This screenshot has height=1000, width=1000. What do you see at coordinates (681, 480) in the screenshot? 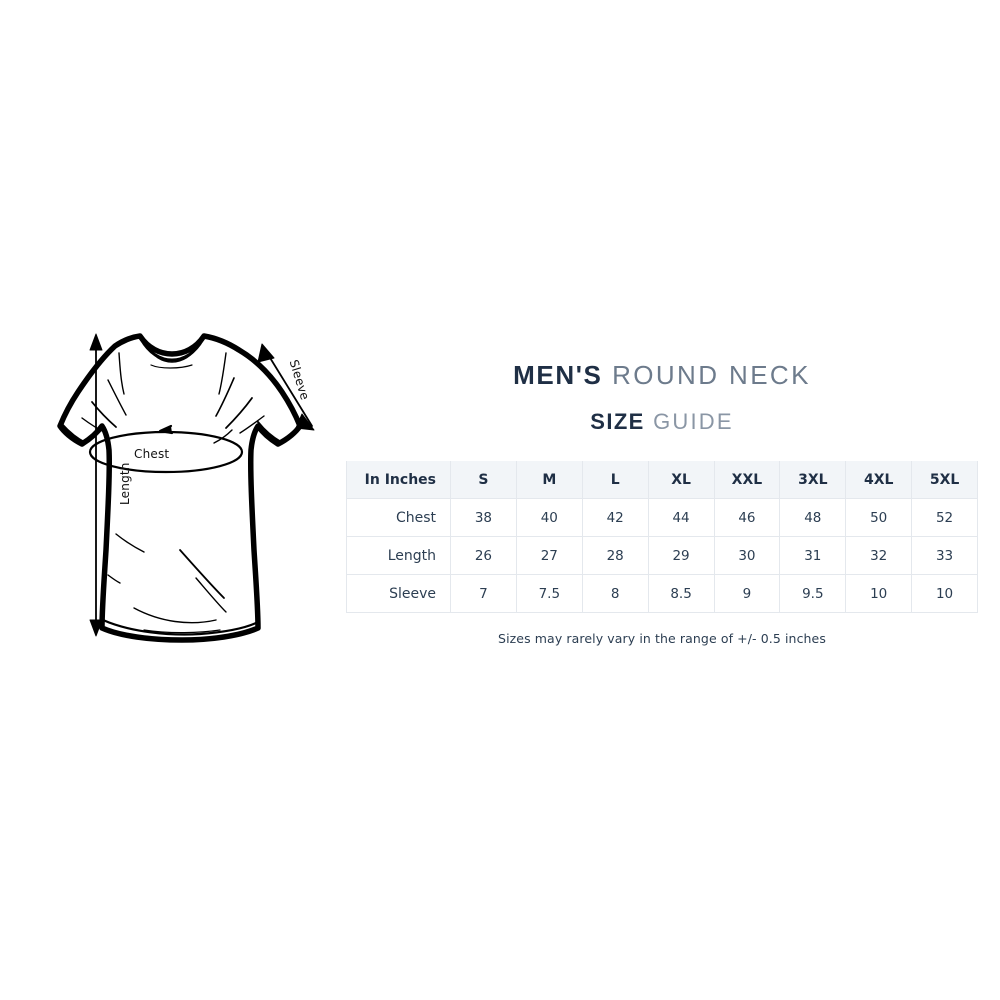
I see `size-header-xl: XL` at bounding box center [681, 480].